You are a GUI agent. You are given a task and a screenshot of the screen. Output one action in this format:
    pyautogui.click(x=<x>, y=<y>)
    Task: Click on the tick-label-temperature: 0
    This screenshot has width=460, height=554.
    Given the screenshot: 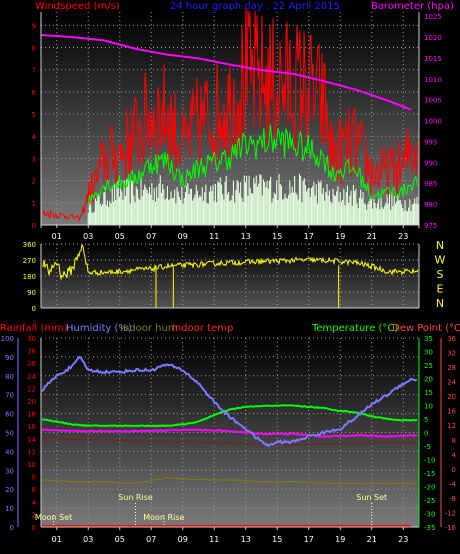 What is the action you would take?
    pyautogui.click(x=426, y=434)
    